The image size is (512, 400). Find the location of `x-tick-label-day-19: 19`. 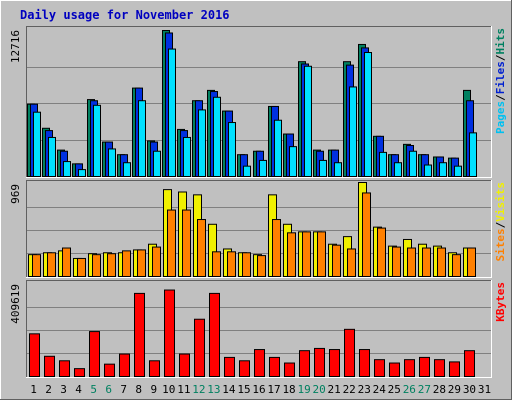

x-tick-label-day-19: 19 is located at coordinates (303, 389).